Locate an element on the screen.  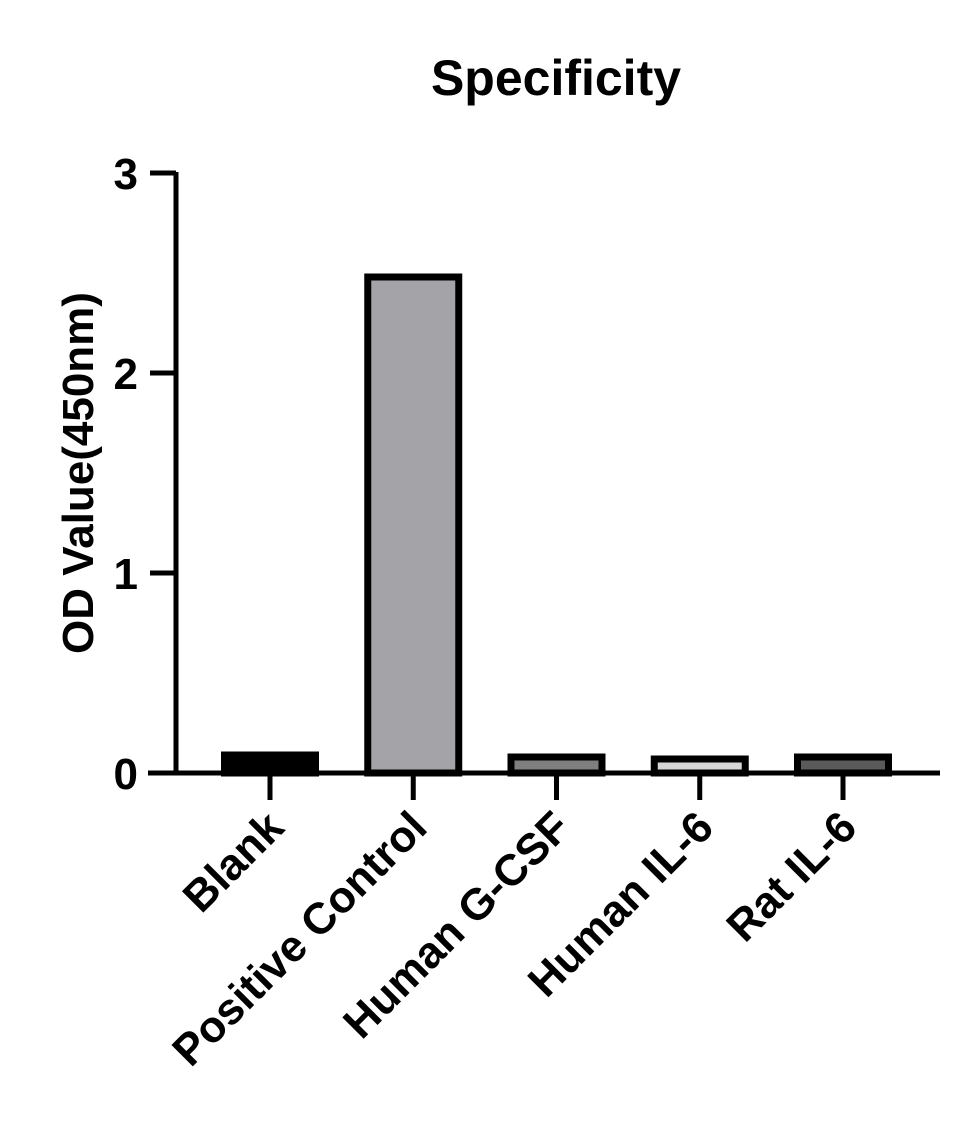
y-axis-ticks: 0 1 2 3 is located at coordinates (145, 474).